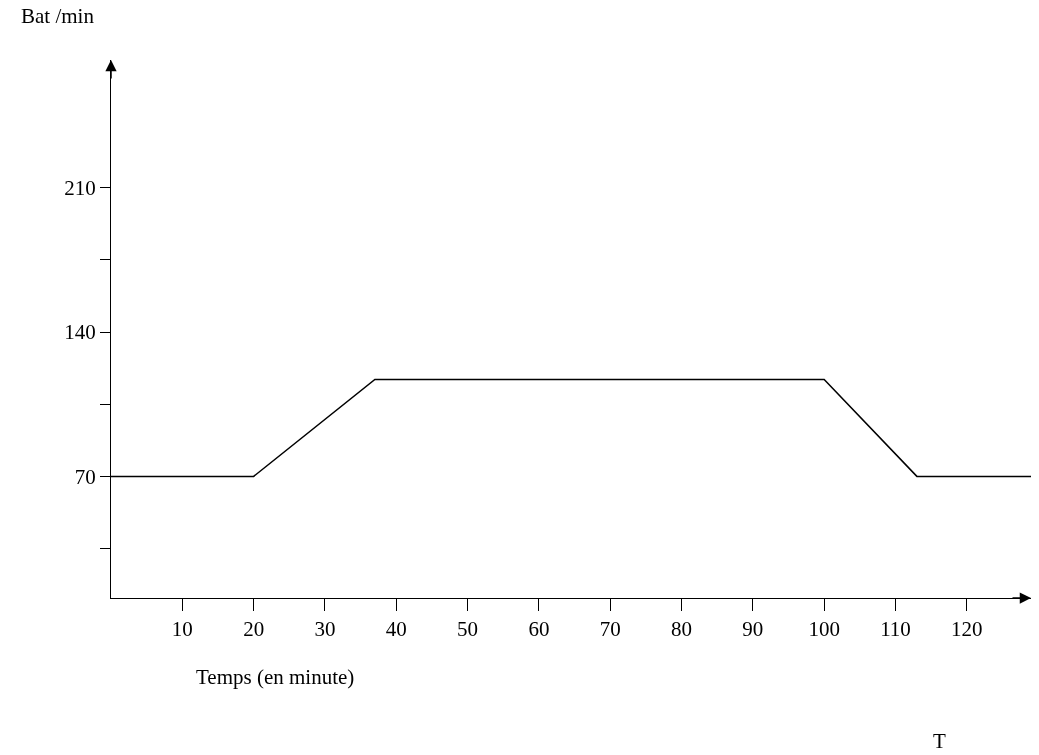  I want to click on x-tick-label: 90, so click(753, 629).